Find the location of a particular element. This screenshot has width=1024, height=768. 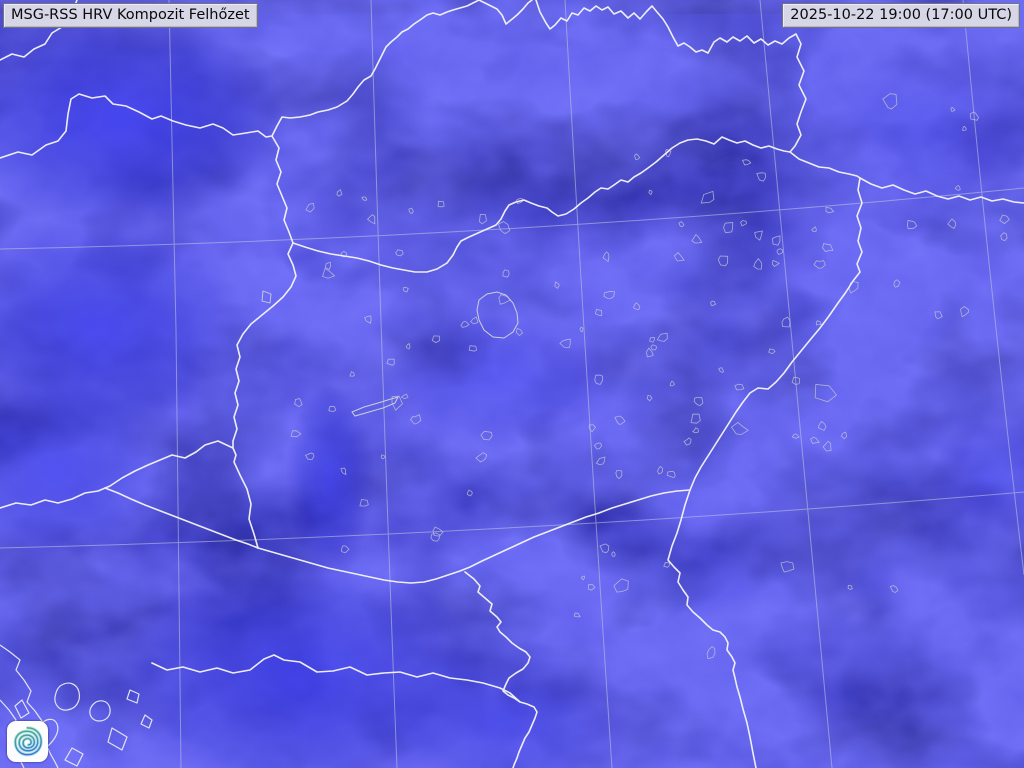

border-croatia-bosnia-east is located at coordinates (501, 669).